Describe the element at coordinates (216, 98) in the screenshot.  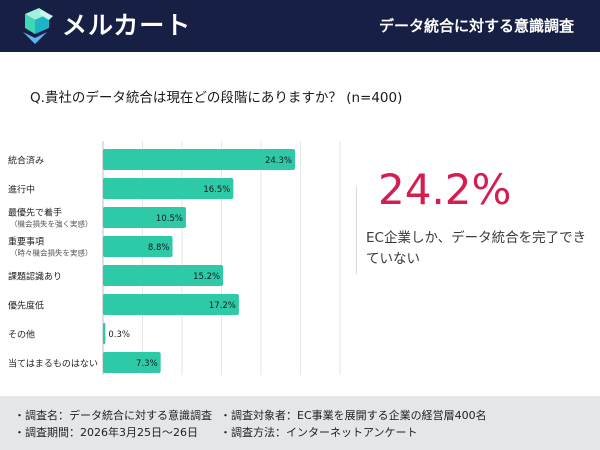
I see `question-text: Q.貴社のデータ統合は現在どの段階にありますか？ (n=400)` at that location.